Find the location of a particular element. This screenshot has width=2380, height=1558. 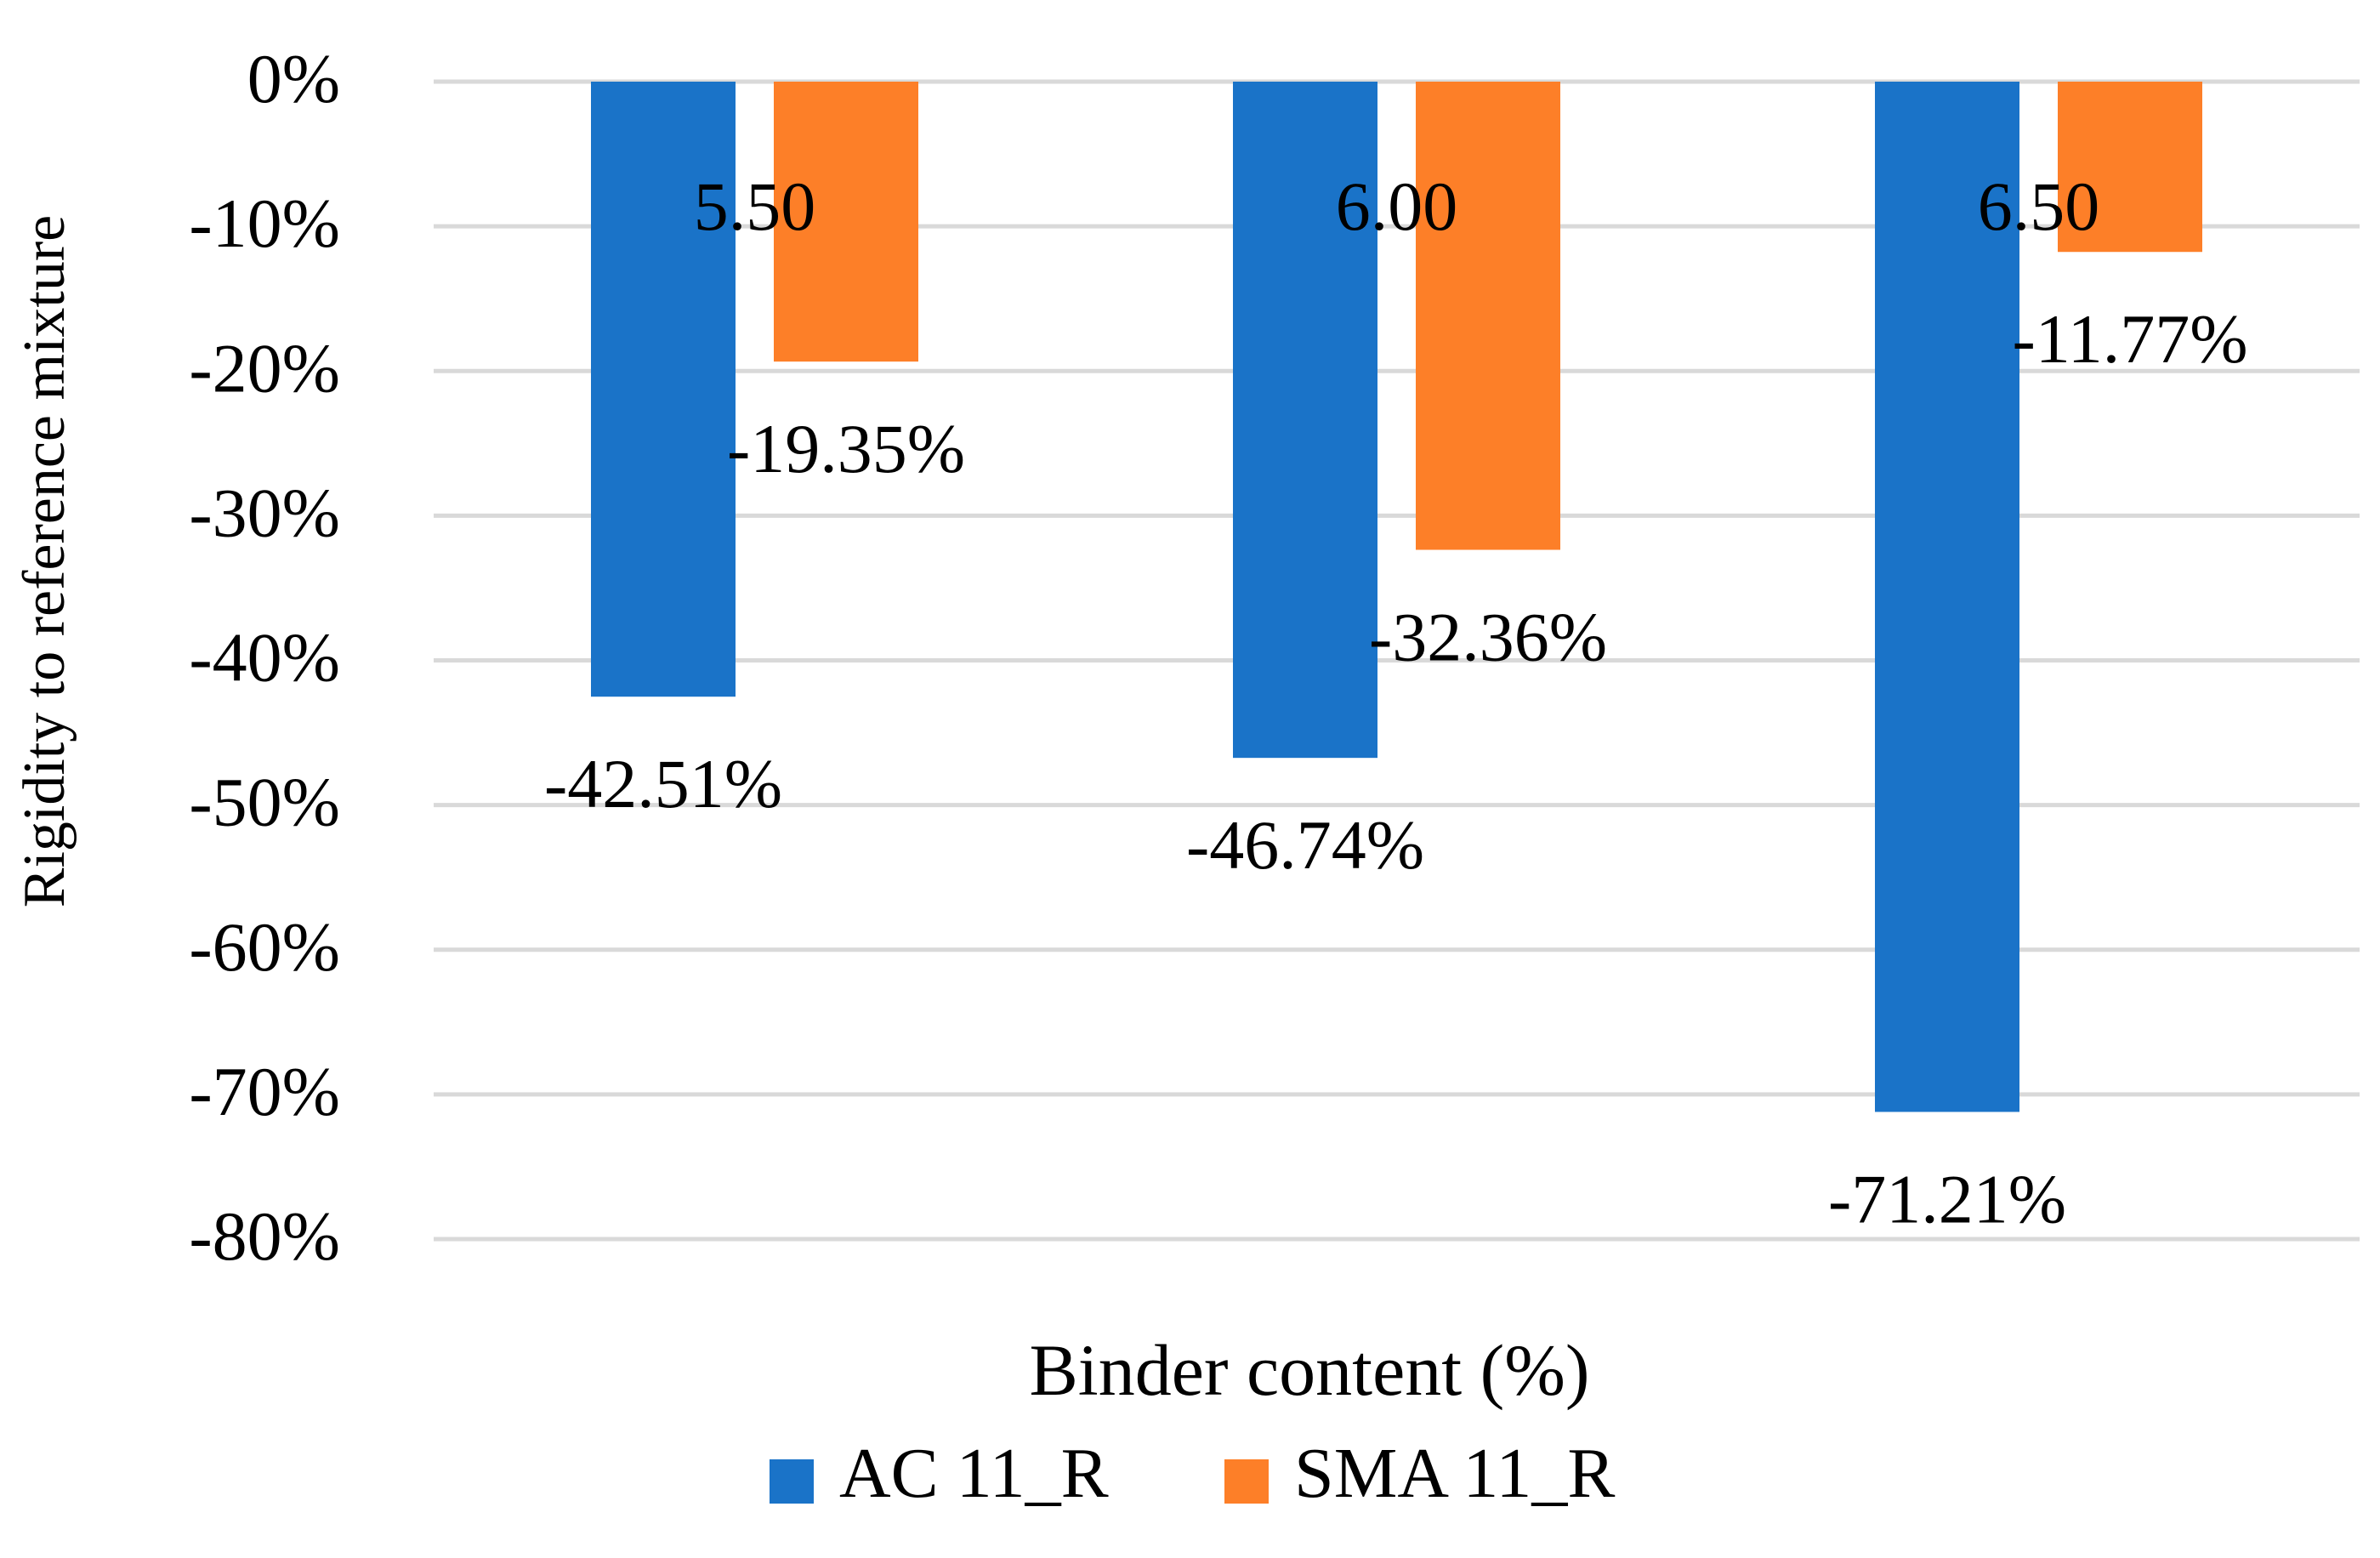

y-tick-label: -60% is located at coordinates (264, 947).